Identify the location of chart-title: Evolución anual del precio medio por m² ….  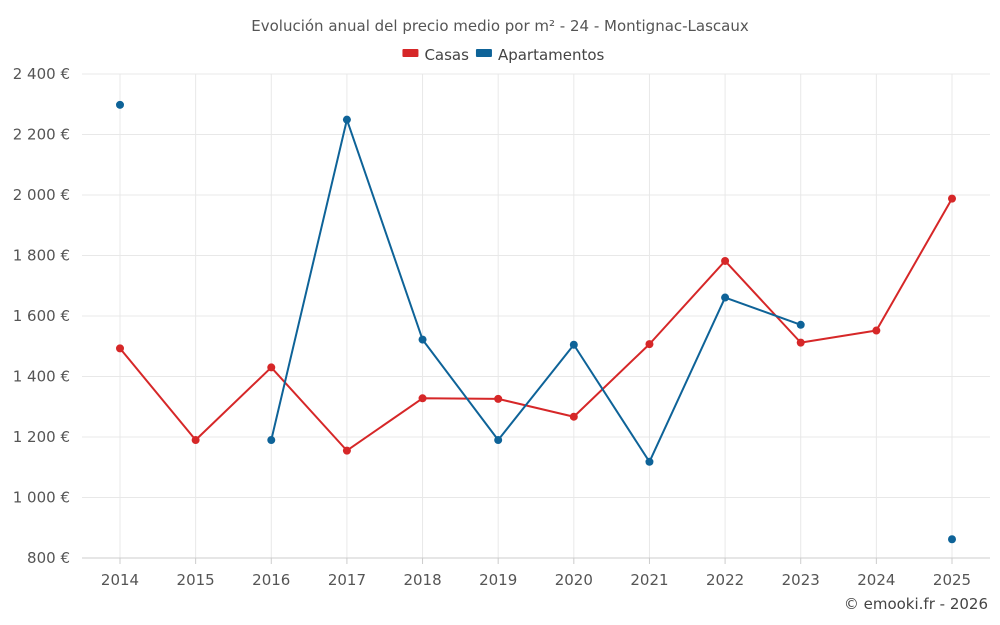
(500, 26).